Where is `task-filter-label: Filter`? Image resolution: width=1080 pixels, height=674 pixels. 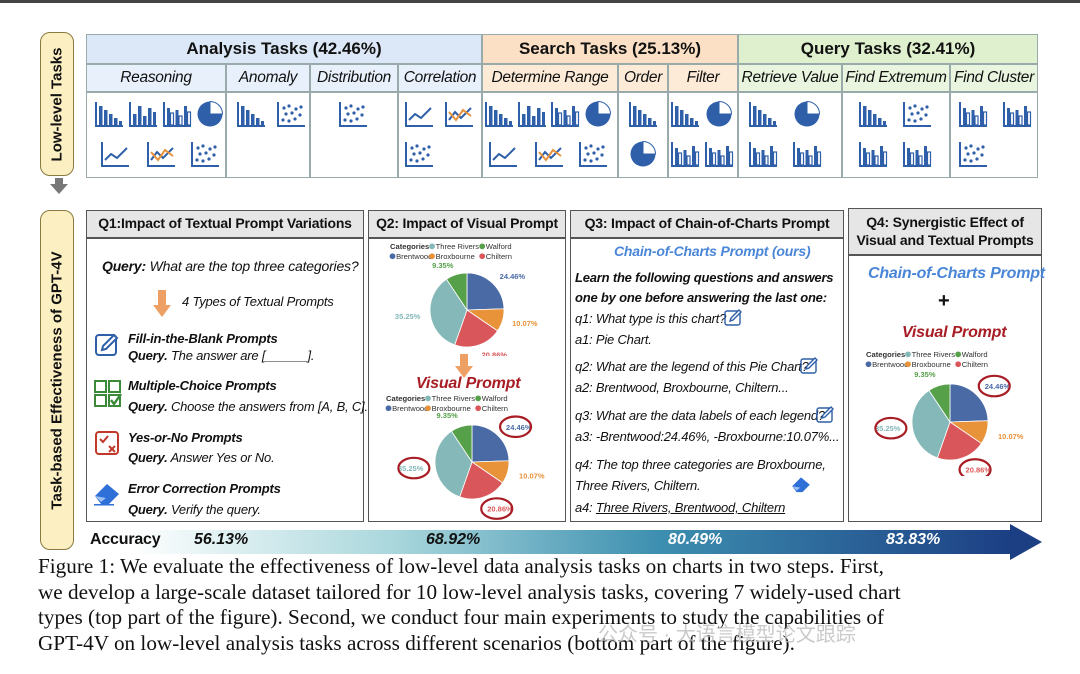 task-filter-label: Filter is located at coordinates (703, 77).